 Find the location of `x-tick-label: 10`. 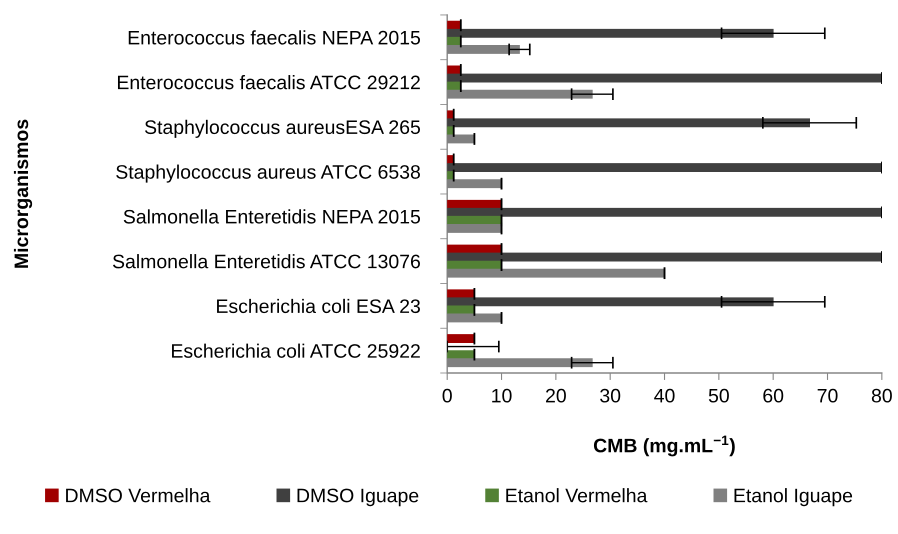

x-tick-label: 10 is located at coordinates (502, 395).